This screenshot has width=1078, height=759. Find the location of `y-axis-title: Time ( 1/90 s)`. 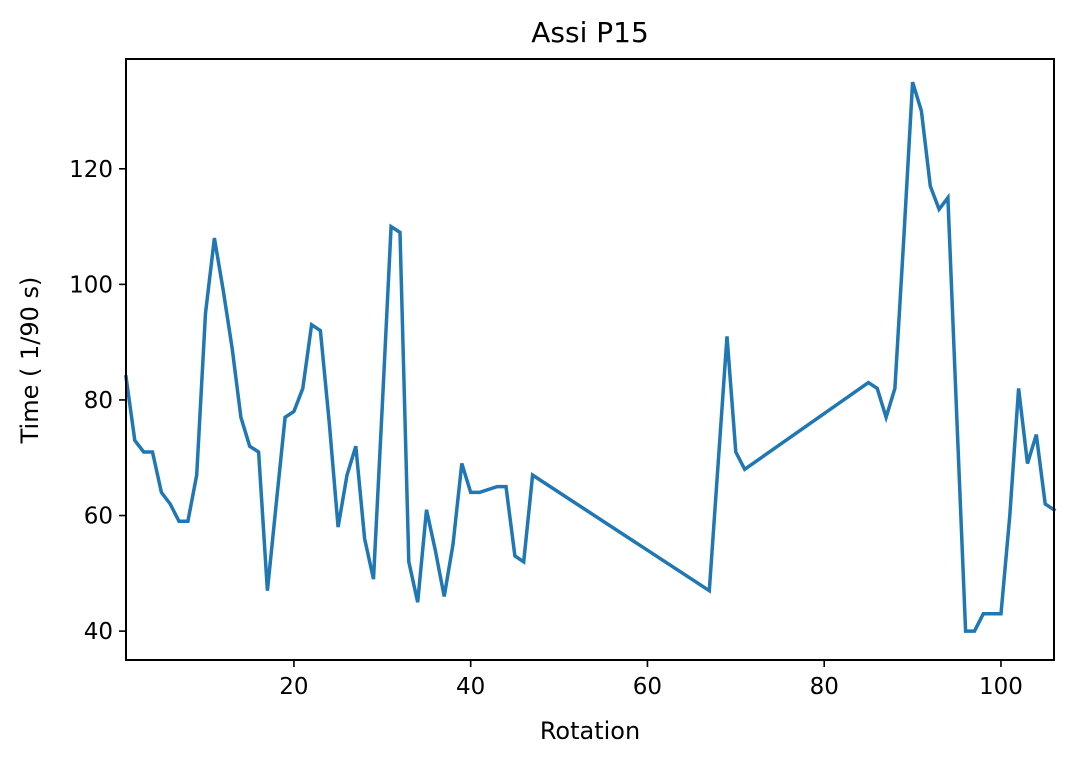

y-axis-title: Time ( 1/90 s) is located at coordinates (30, 361).